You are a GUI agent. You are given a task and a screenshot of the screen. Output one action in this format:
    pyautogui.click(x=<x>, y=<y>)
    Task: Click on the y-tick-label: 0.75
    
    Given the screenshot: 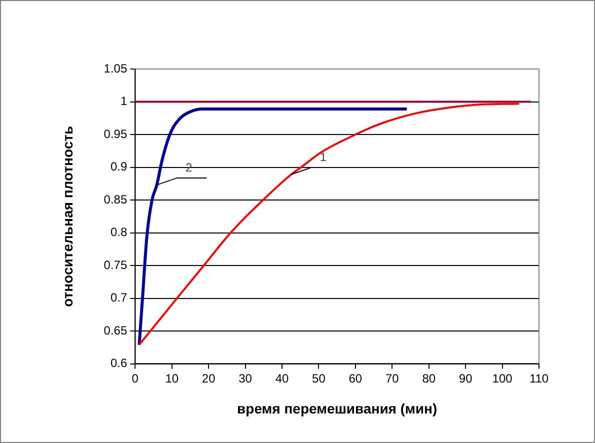 What is the action you would take?
    pyautogui.click(x=116, y=265)
    